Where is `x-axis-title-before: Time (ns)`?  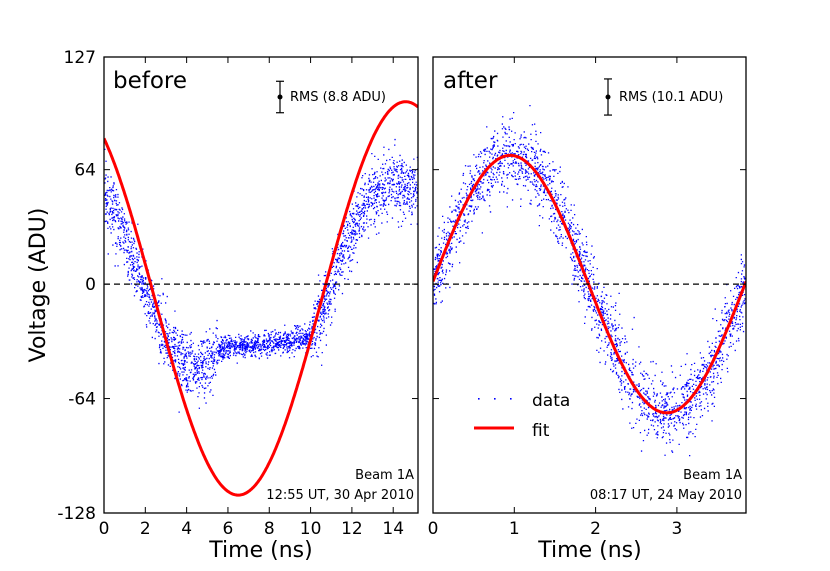 x-axis-title-before: Time (ns) is located at coordinates (260, 550).